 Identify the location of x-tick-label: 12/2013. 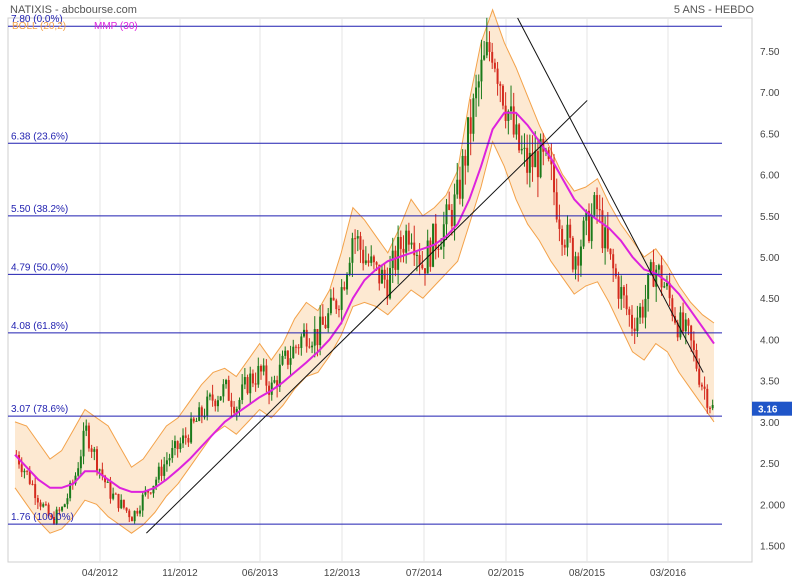
(342, 573).